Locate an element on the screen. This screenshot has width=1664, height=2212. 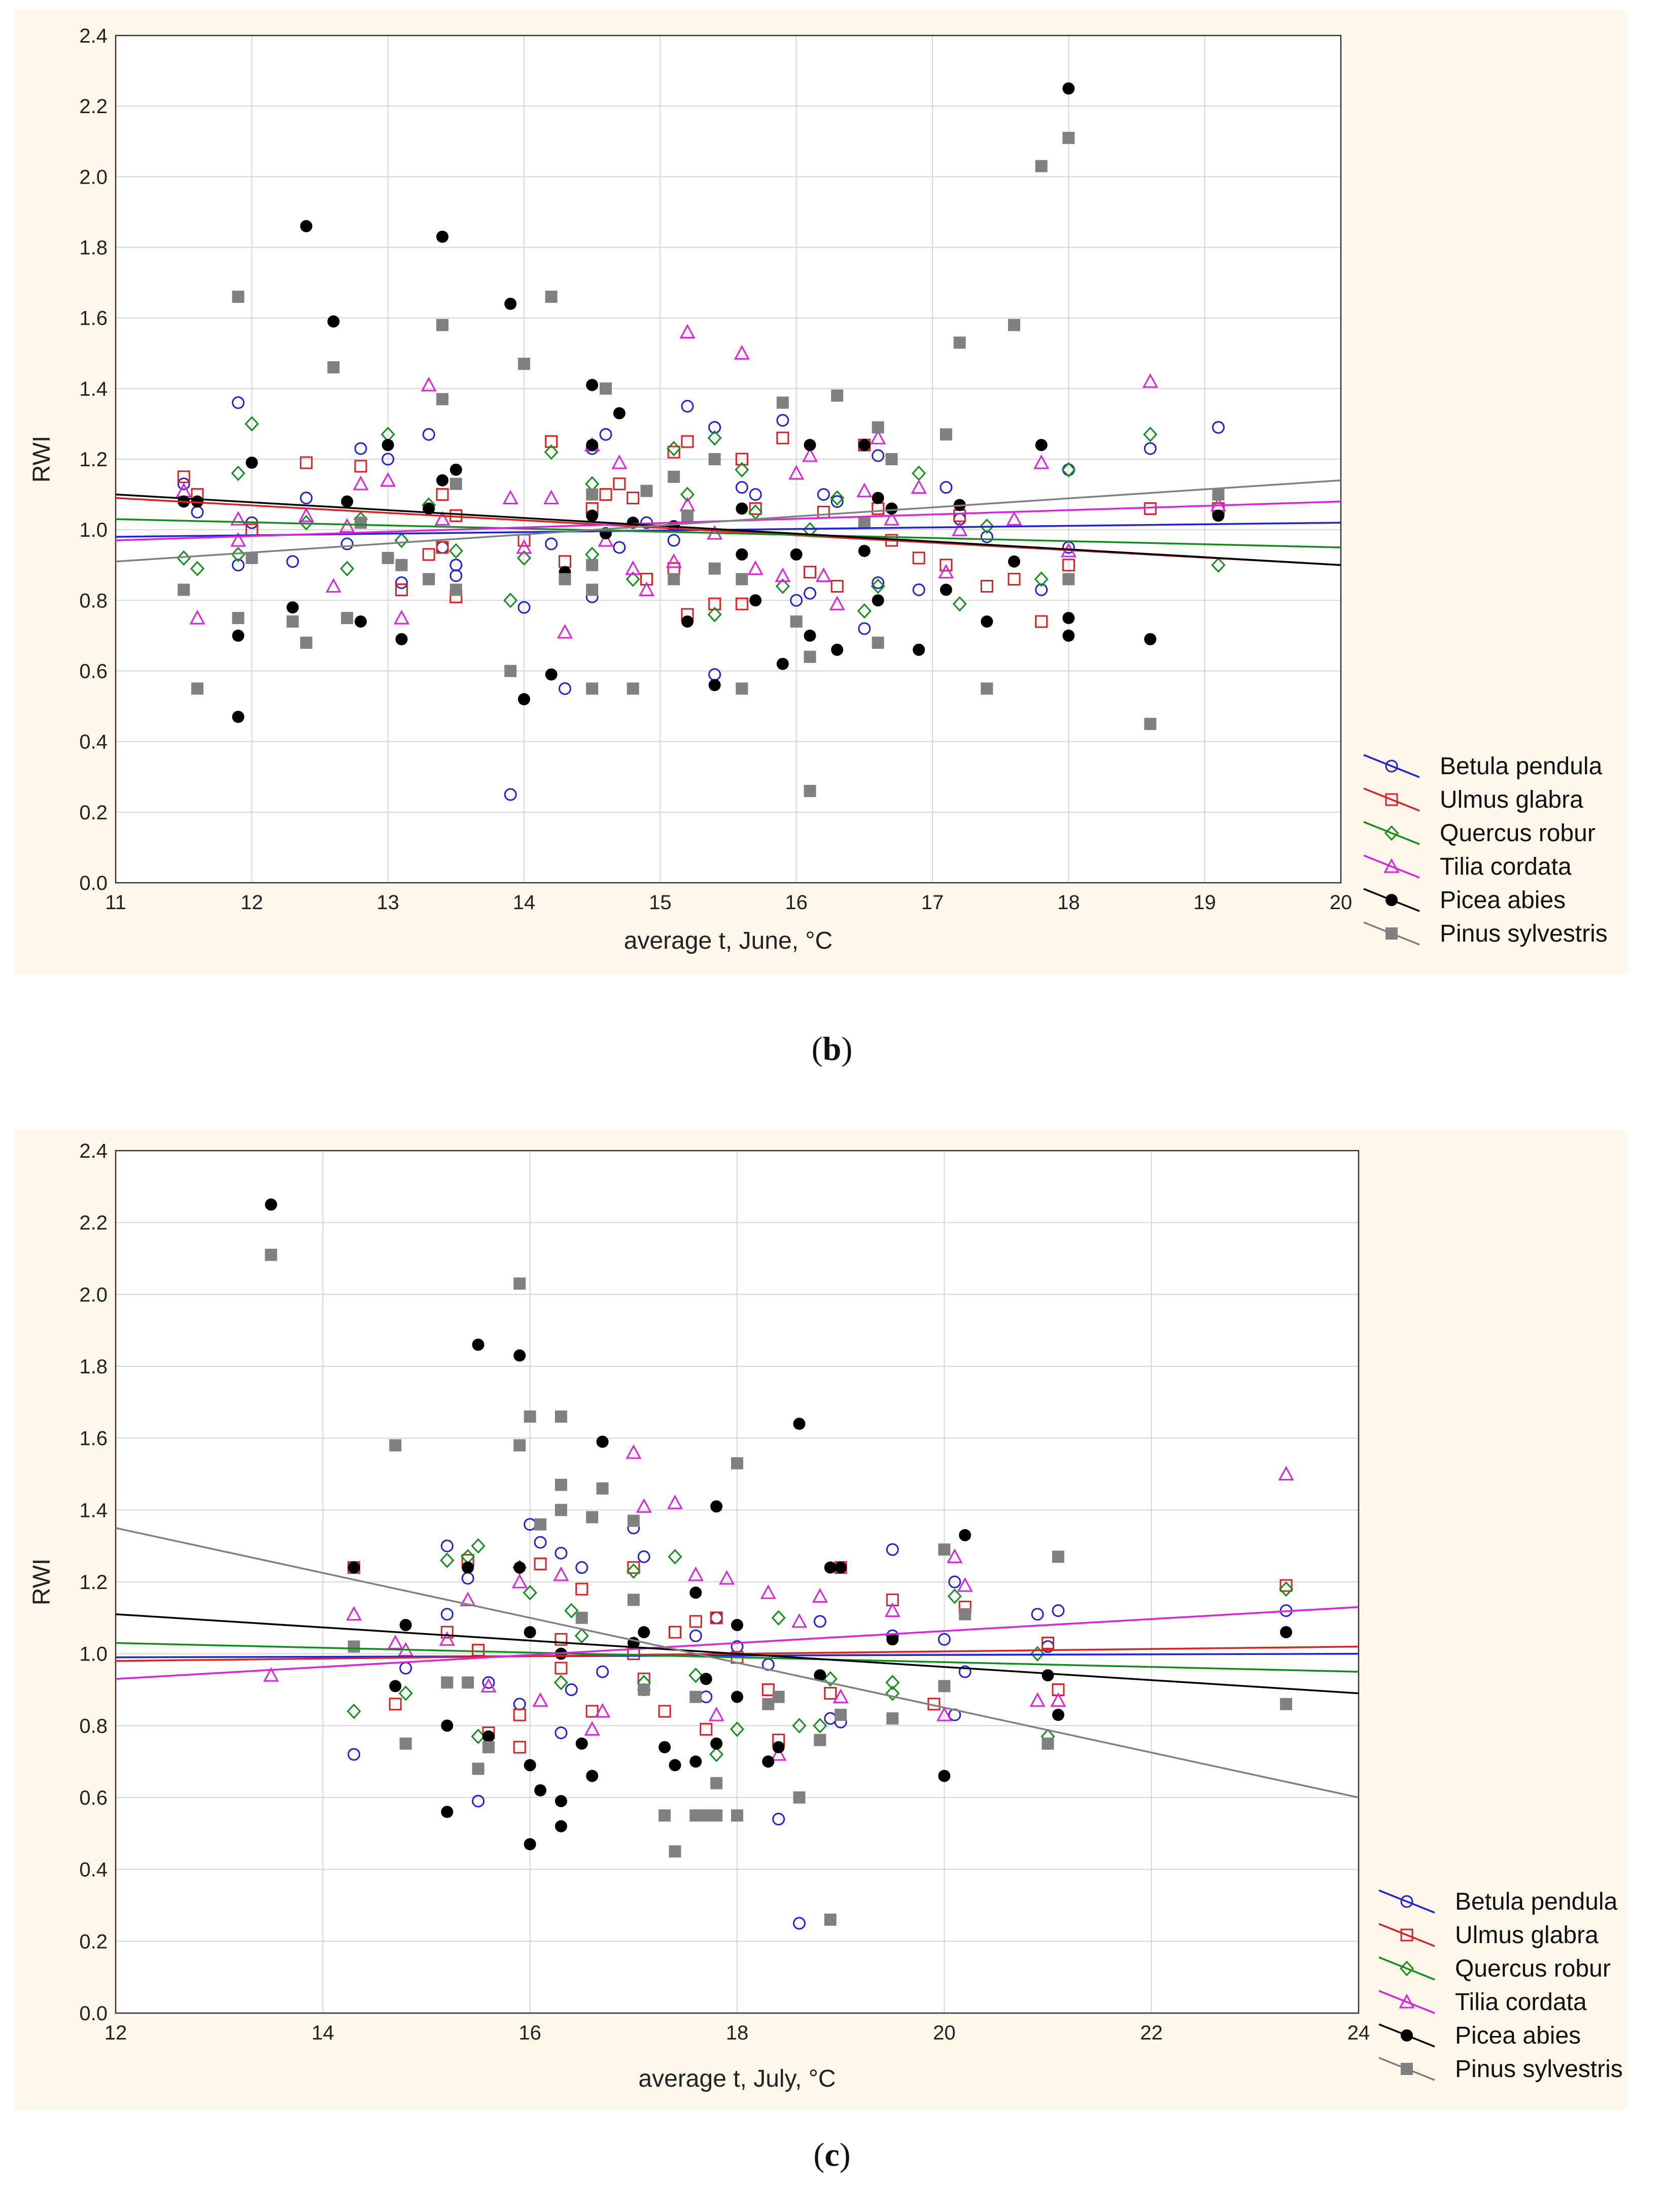
legend-label-pinus: Pinus sylvestris is located at coordinates (1524, 933).